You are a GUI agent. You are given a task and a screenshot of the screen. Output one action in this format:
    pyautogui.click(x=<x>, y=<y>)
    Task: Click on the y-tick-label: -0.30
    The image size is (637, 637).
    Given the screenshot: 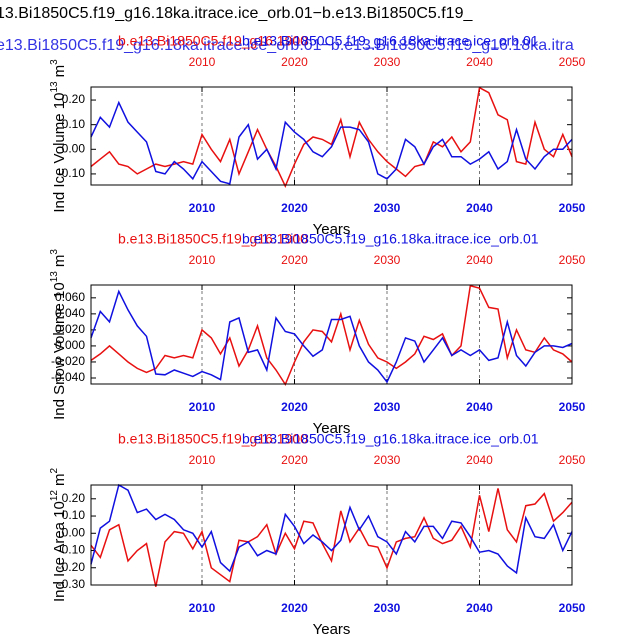 What is the action you would take?
    pyautogui.click(x=72, y=584)
    